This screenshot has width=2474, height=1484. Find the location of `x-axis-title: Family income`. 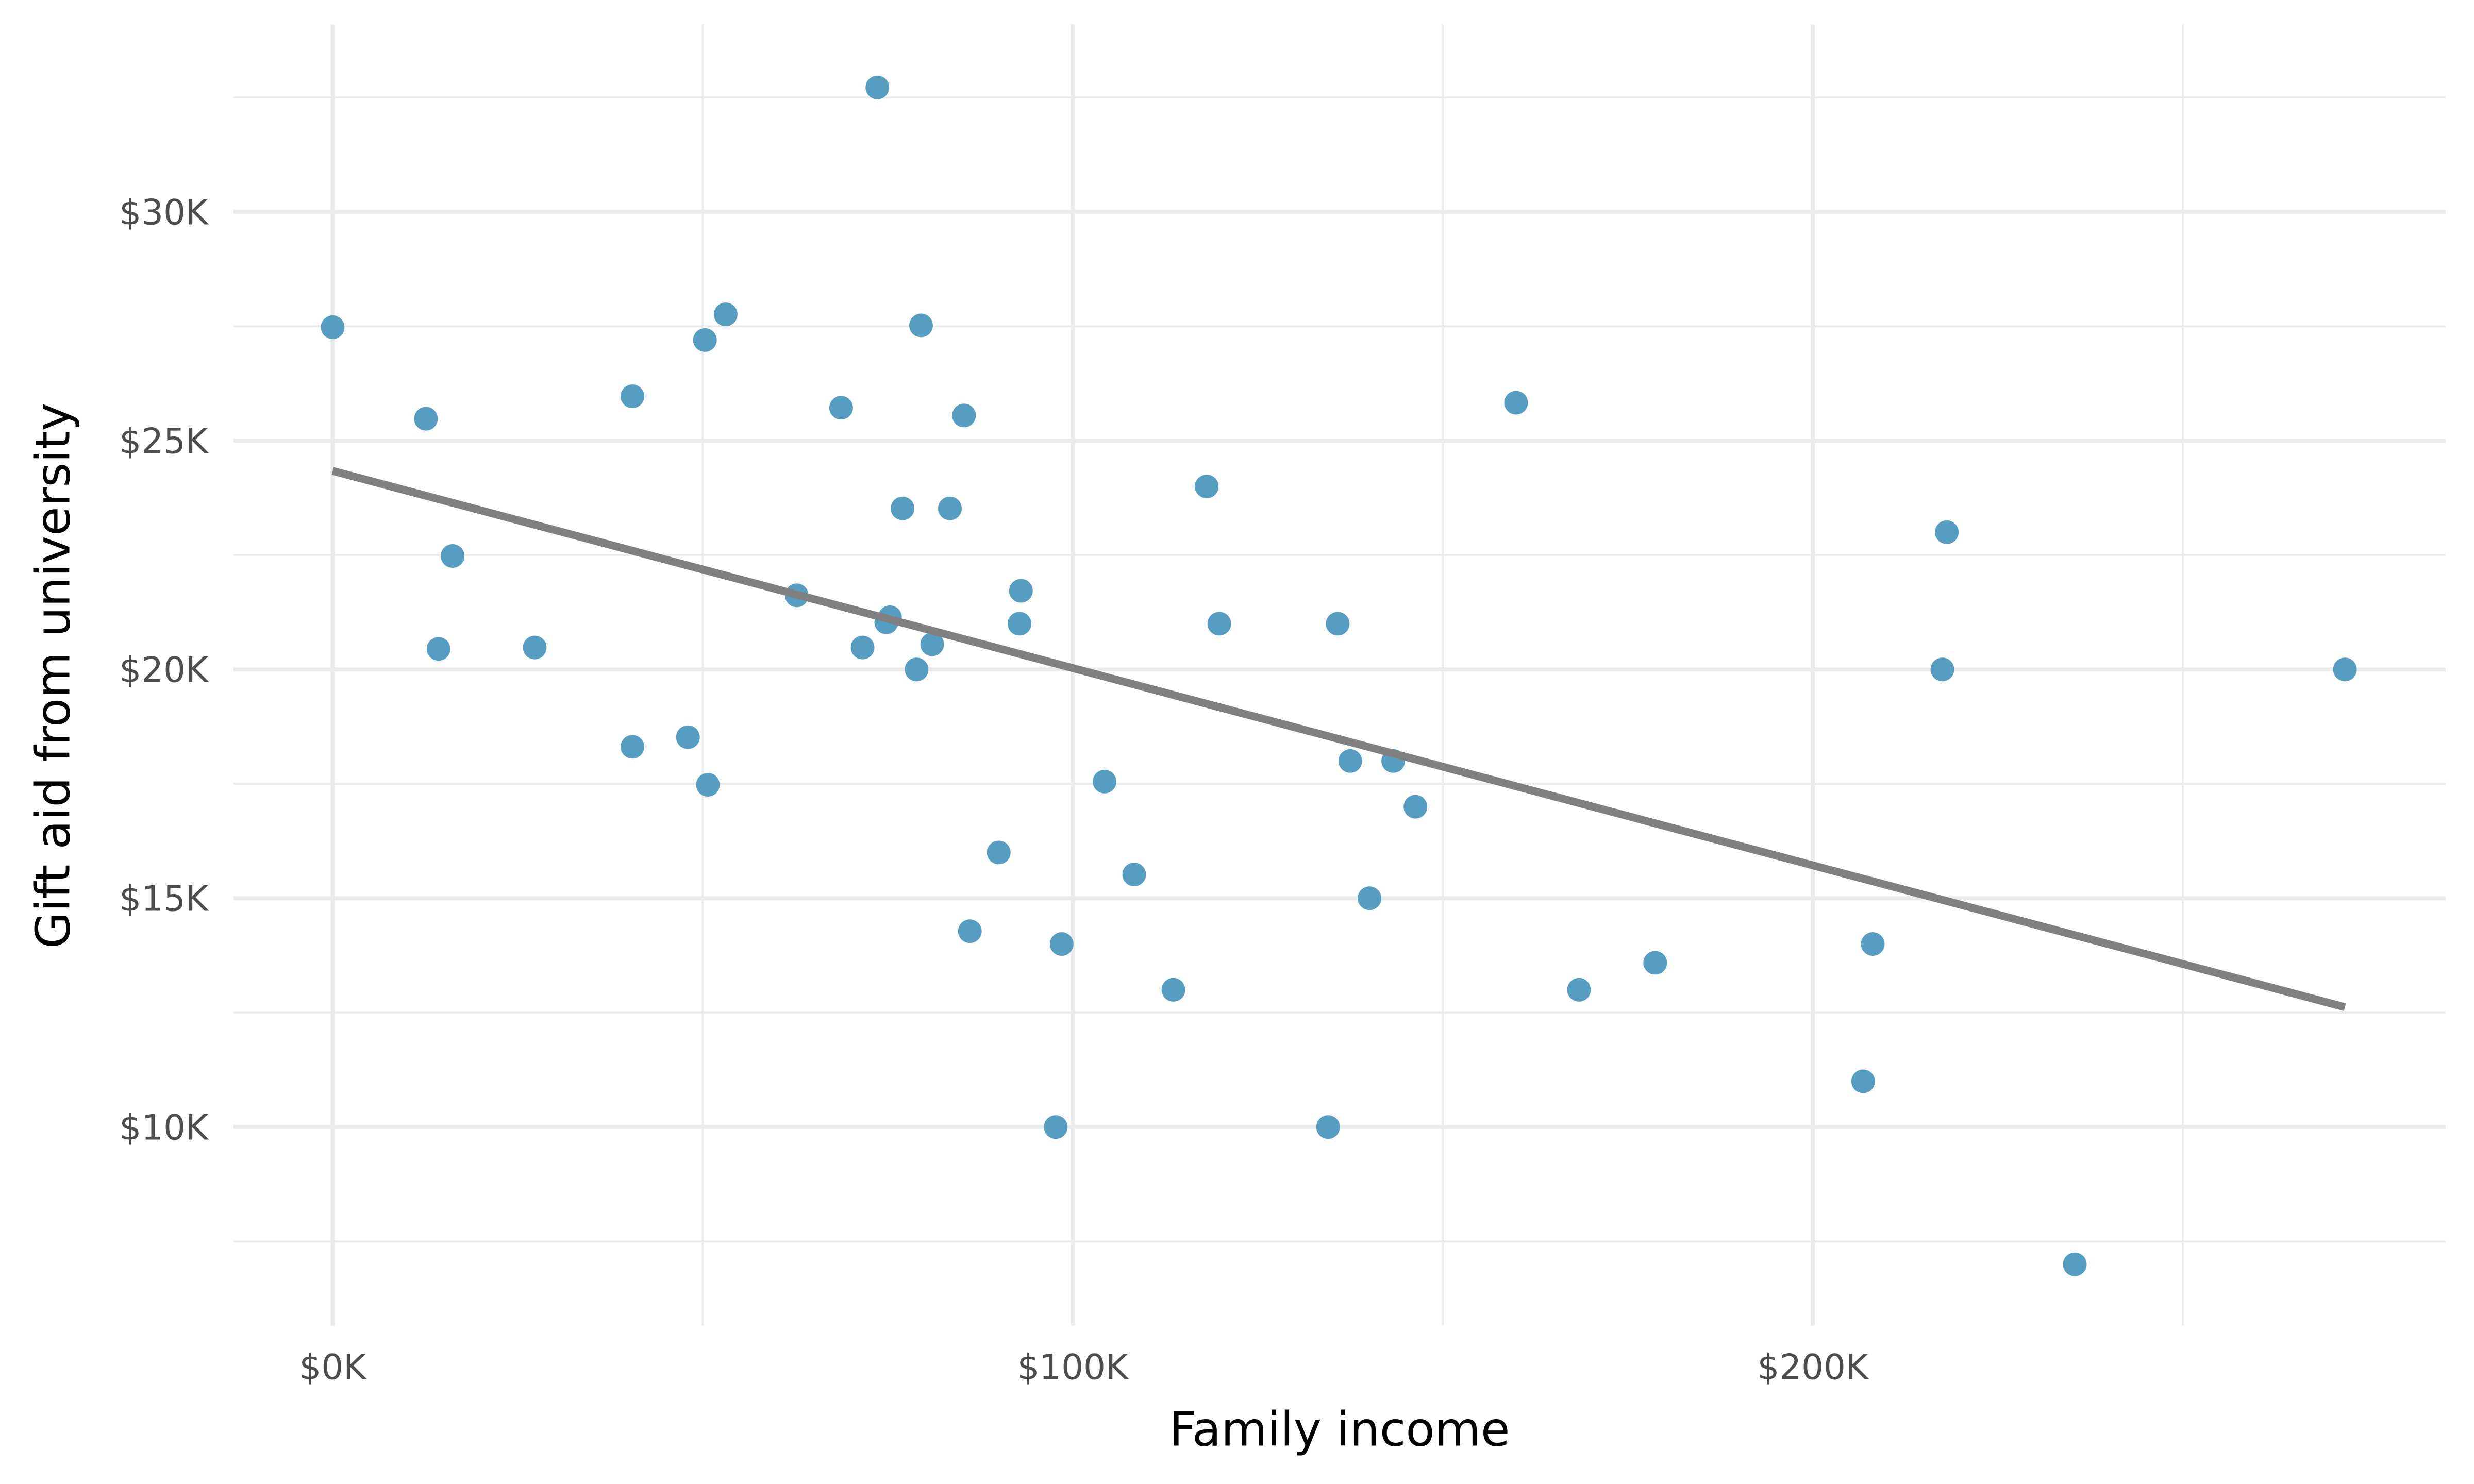

x-axis-title: Family income is located at coordinates (1339, 1429).